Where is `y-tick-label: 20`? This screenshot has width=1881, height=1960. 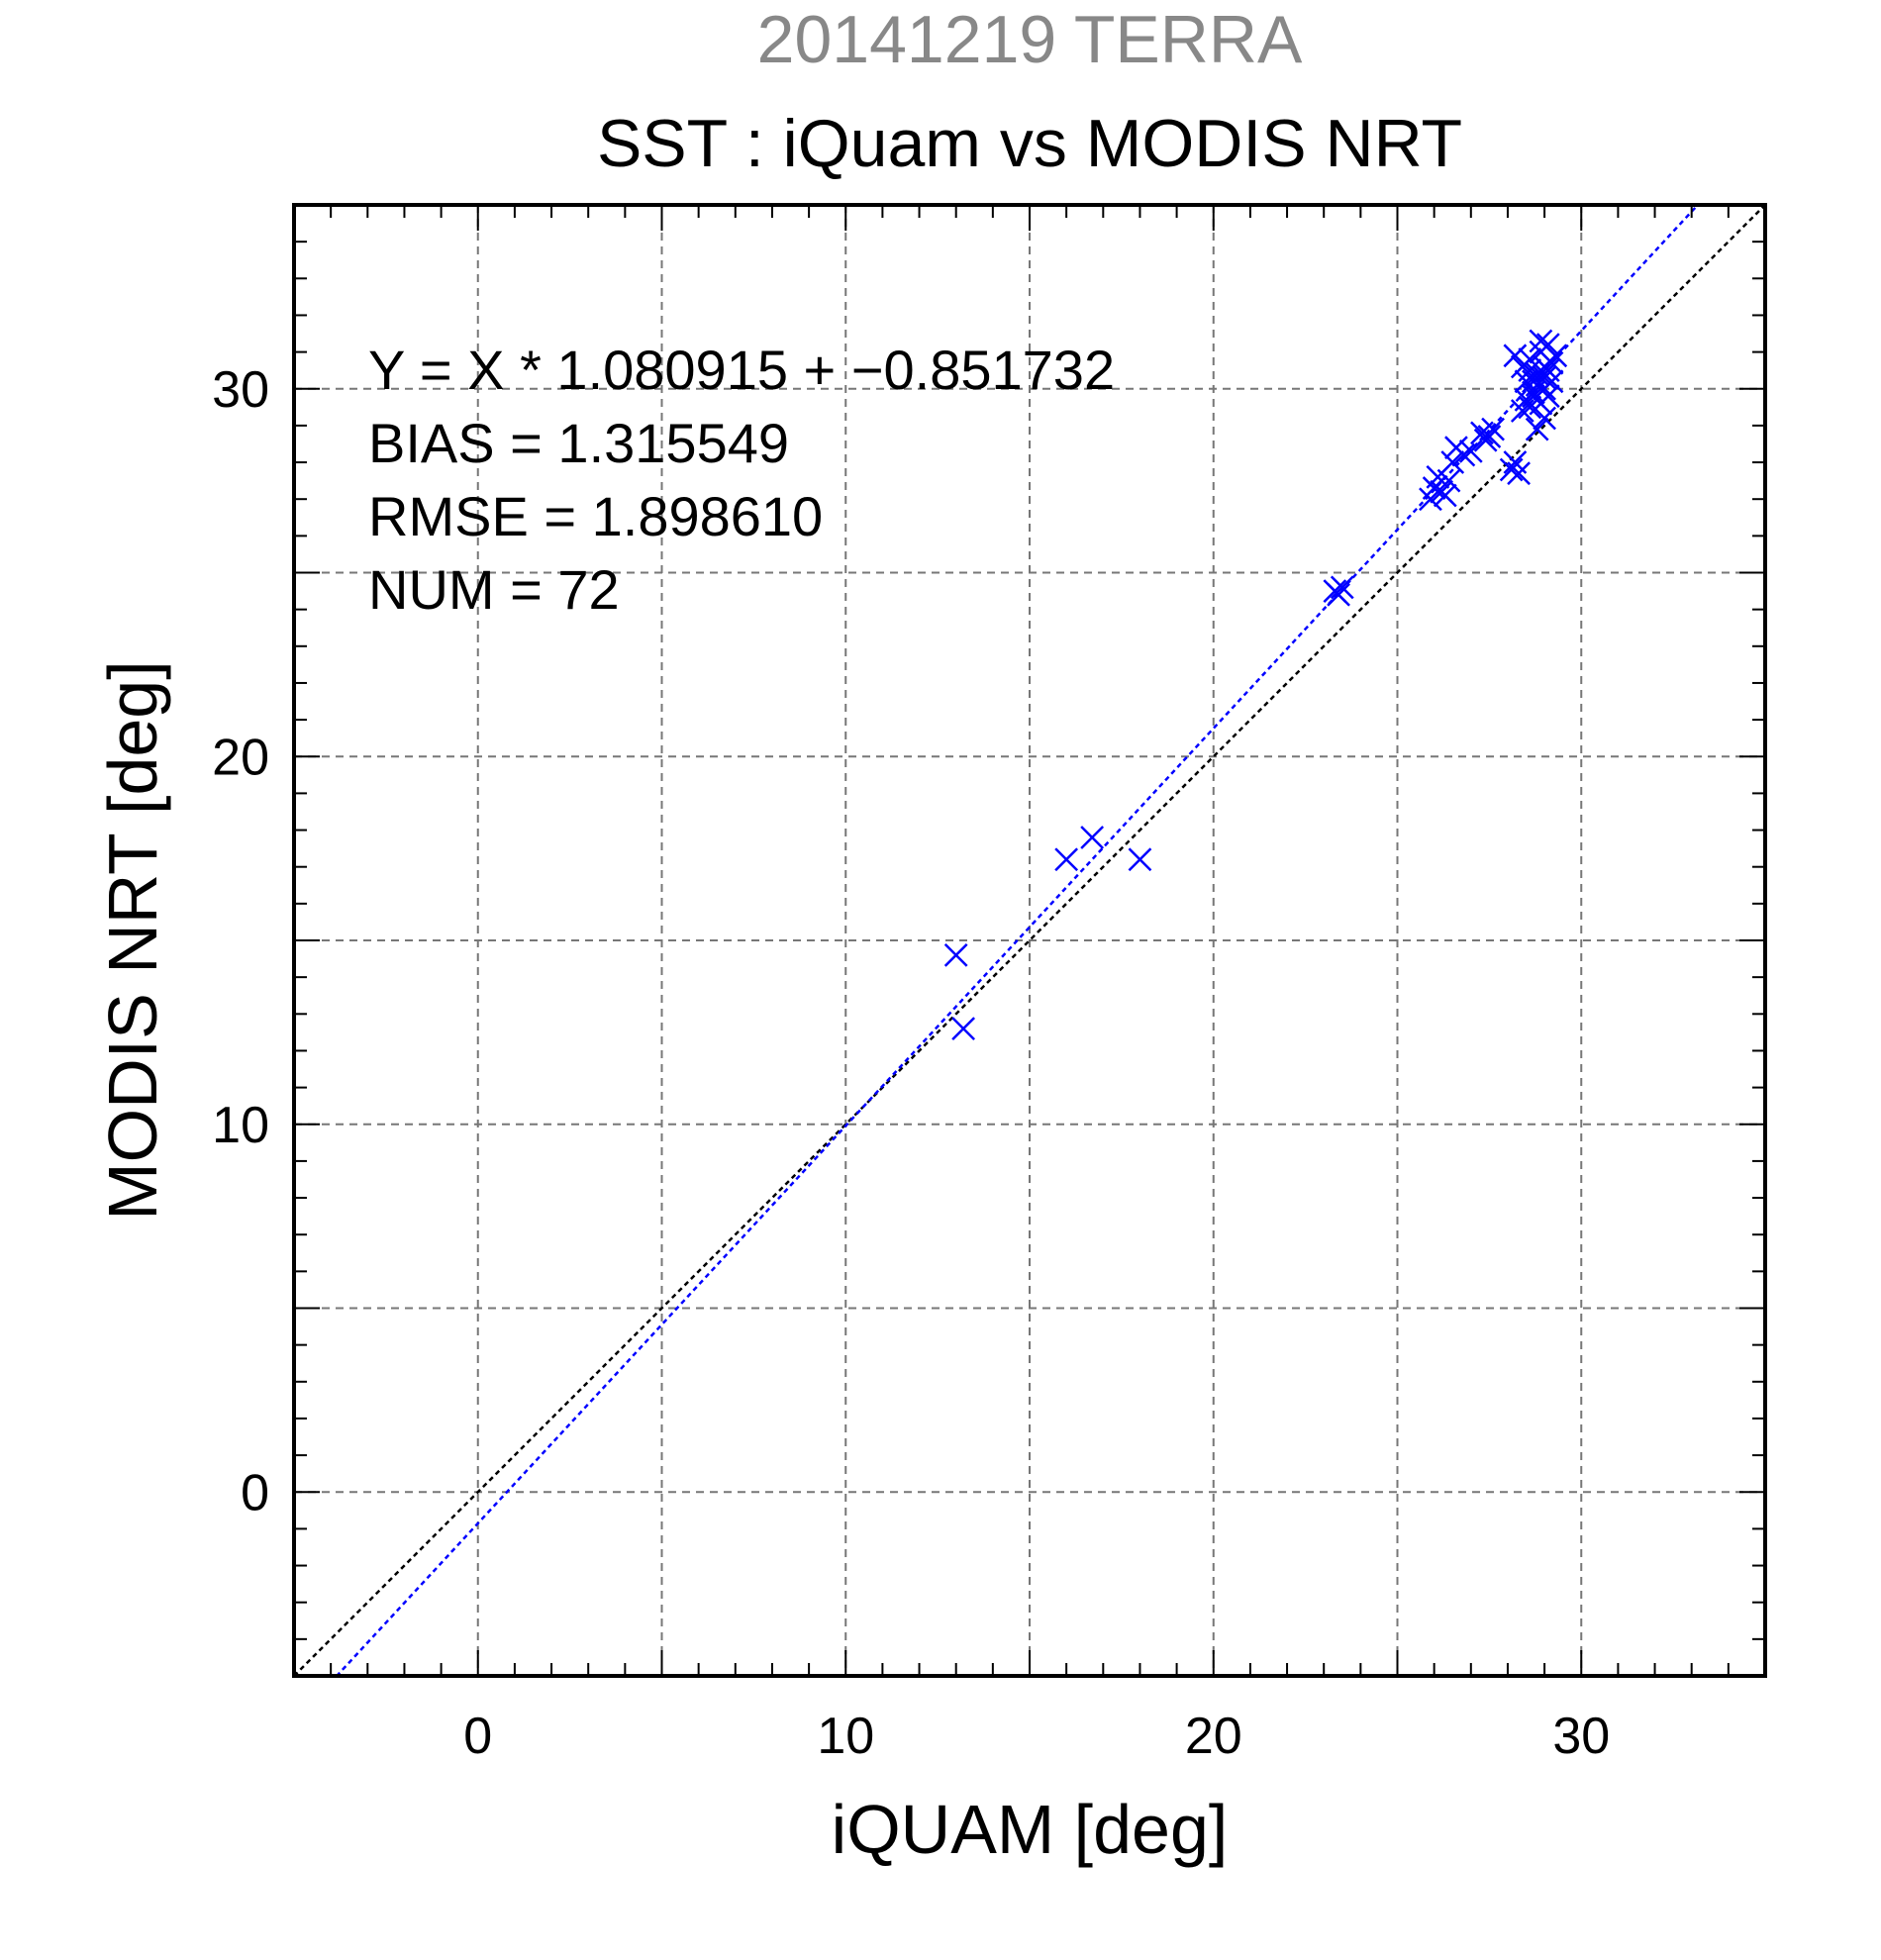
y-tick-label: 20 is located at coordinates (241, 757).